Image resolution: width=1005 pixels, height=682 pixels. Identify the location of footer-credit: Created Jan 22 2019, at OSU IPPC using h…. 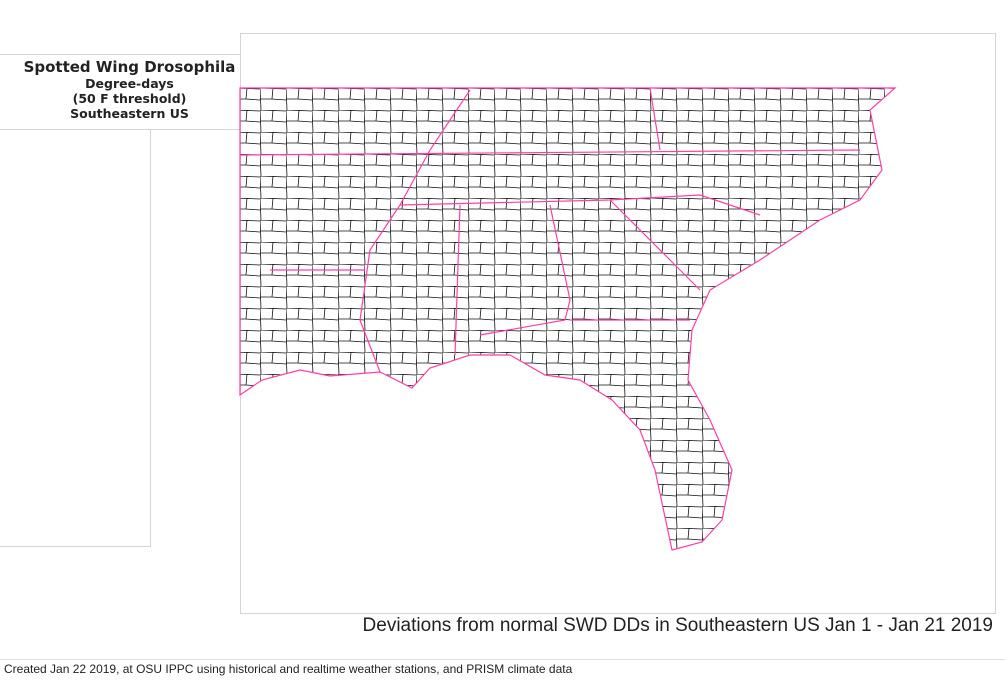
(288, 669).